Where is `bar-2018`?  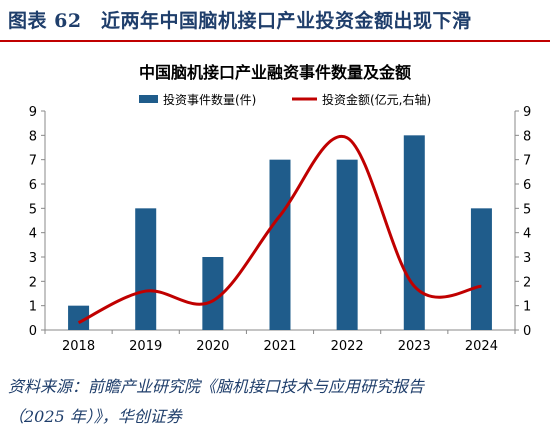
bar-2018 is located at coordinates (79, 317).